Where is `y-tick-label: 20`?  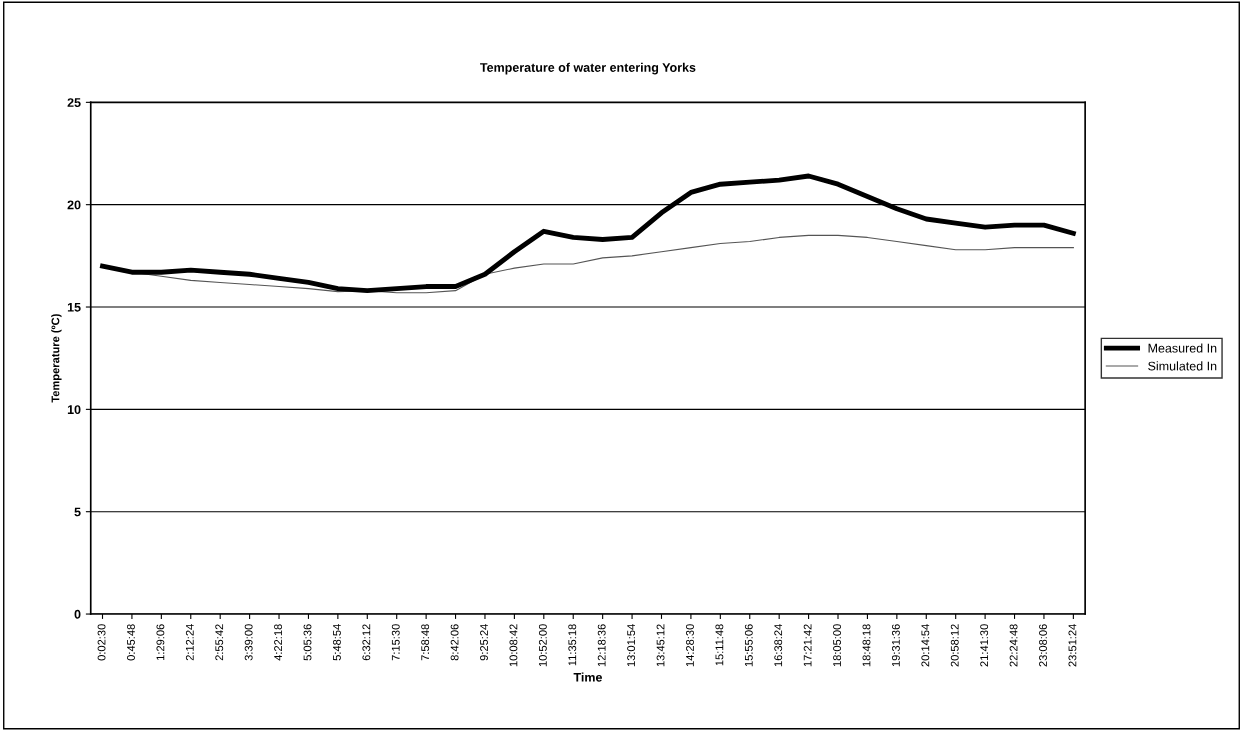
y-tick-label: 20 is located at coordinates (74, 205).